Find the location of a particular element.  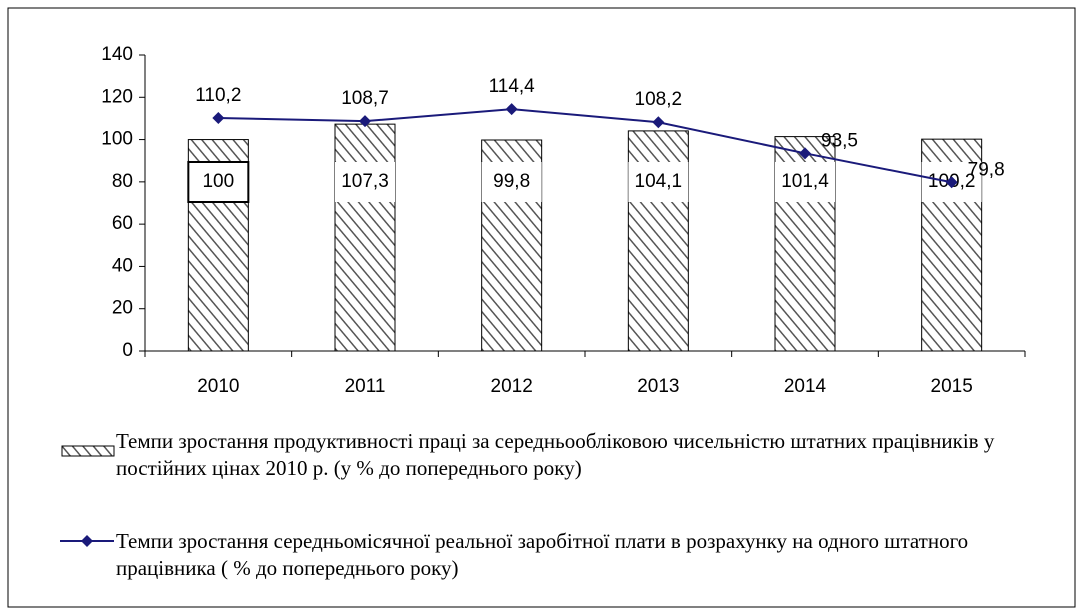

y-tick-label: 140 is located at coordinates (117, 54).